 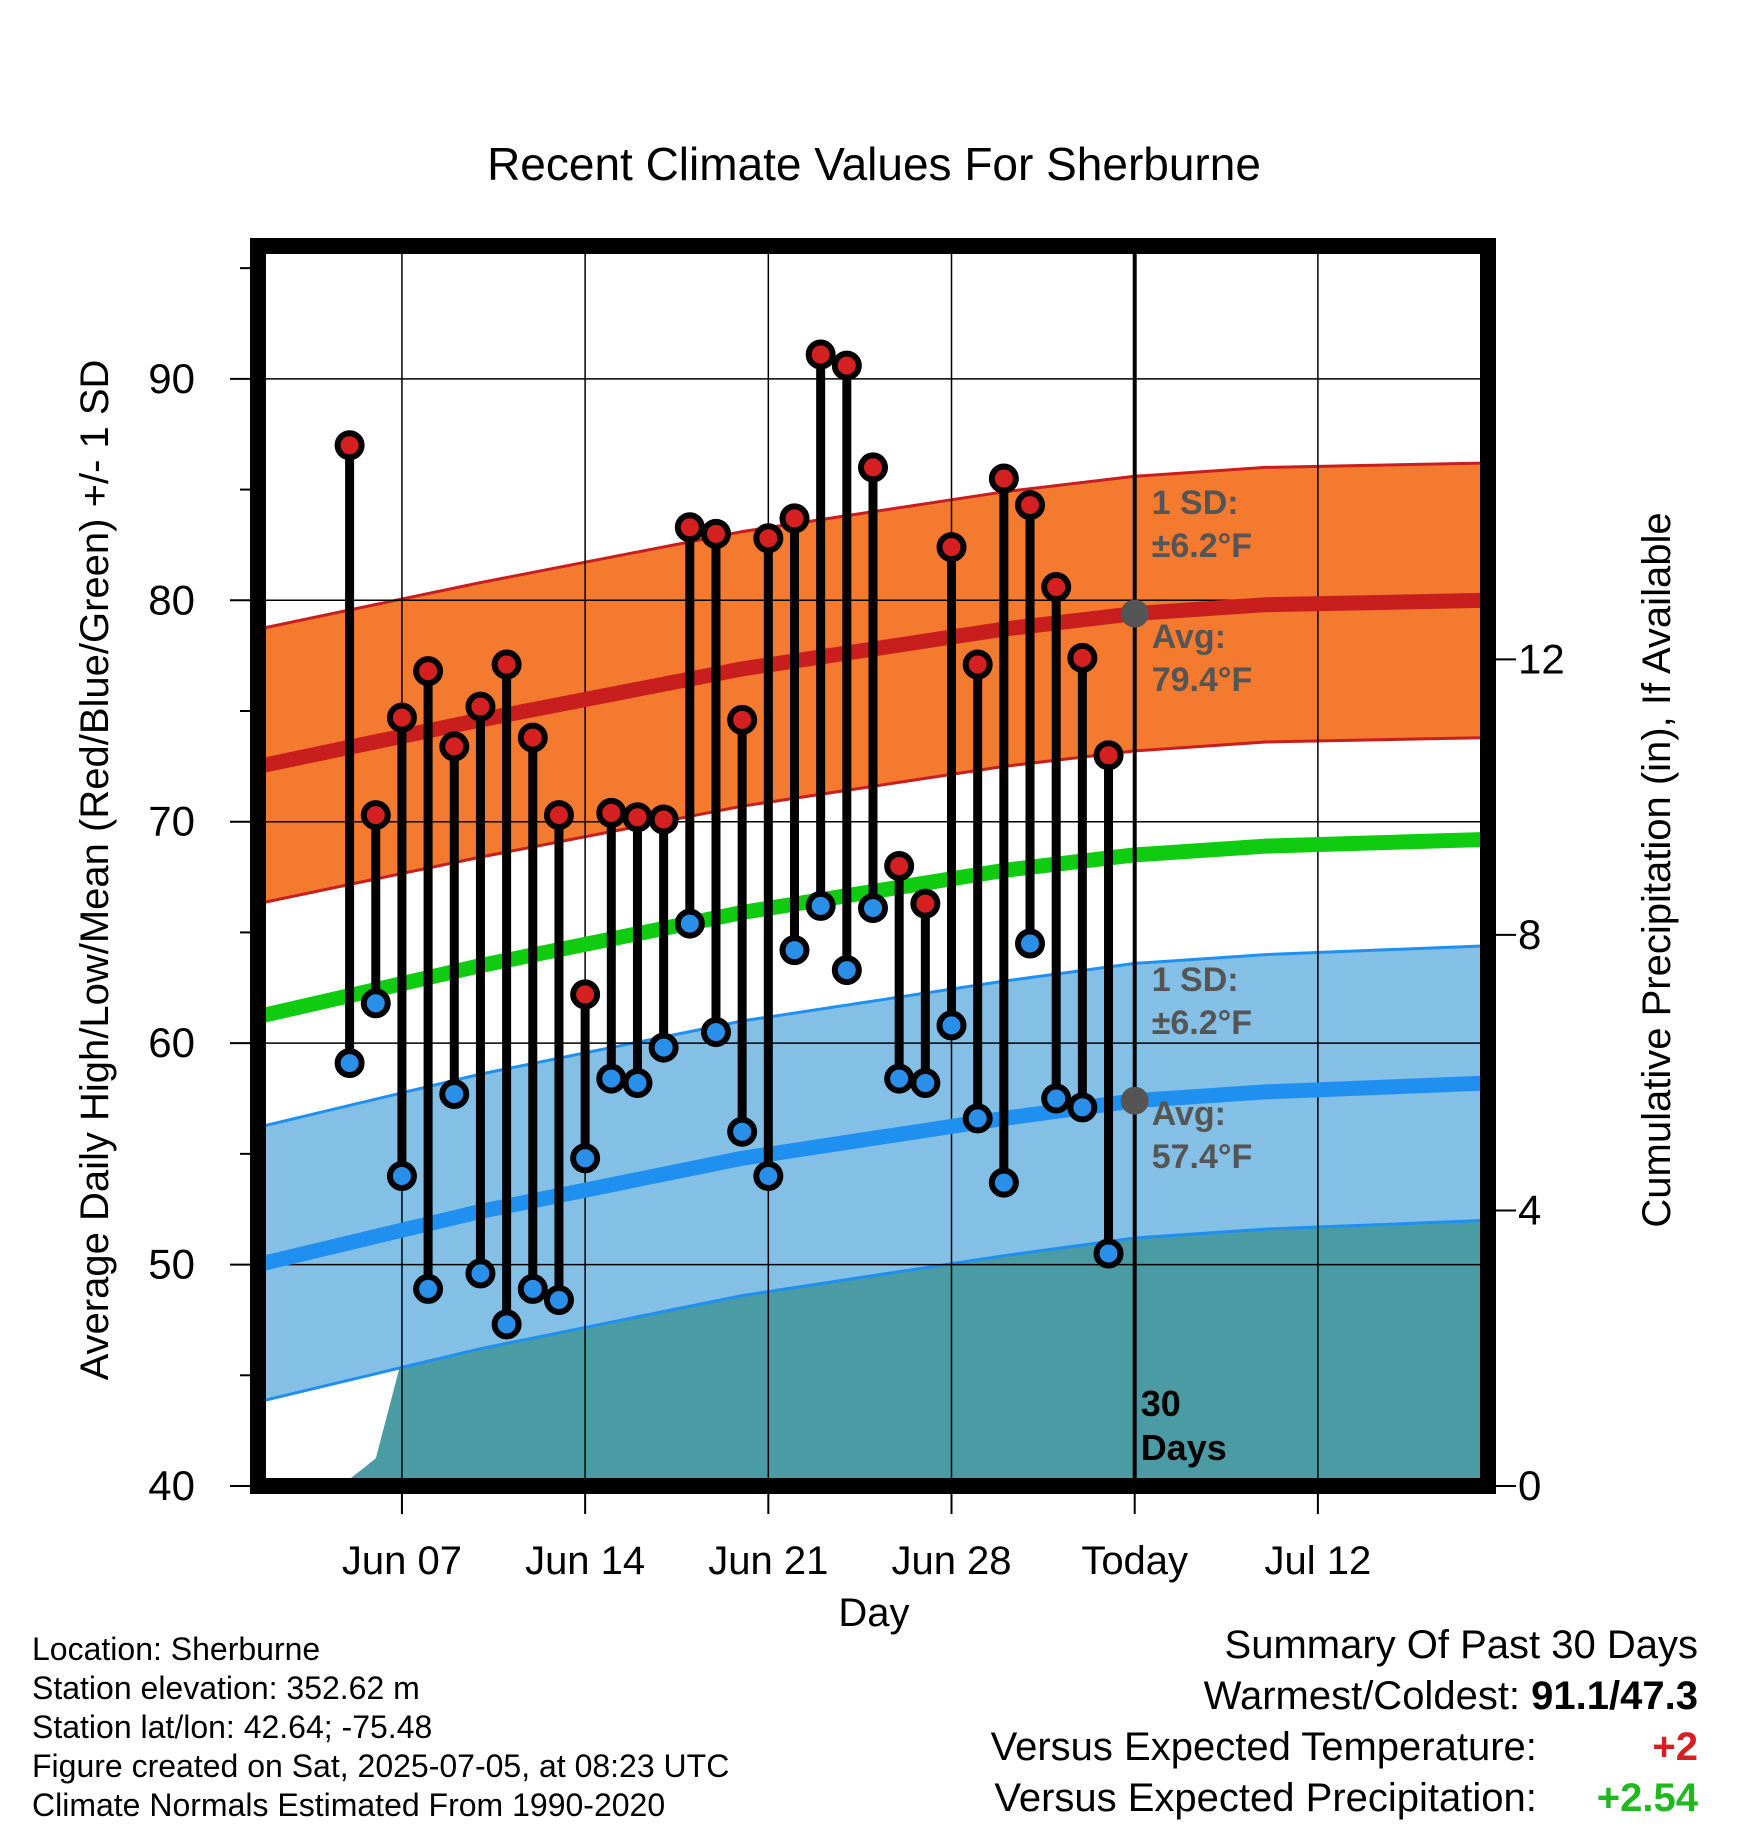 I want to click on y-tick-label: 50, so click(x=171, y=1264).